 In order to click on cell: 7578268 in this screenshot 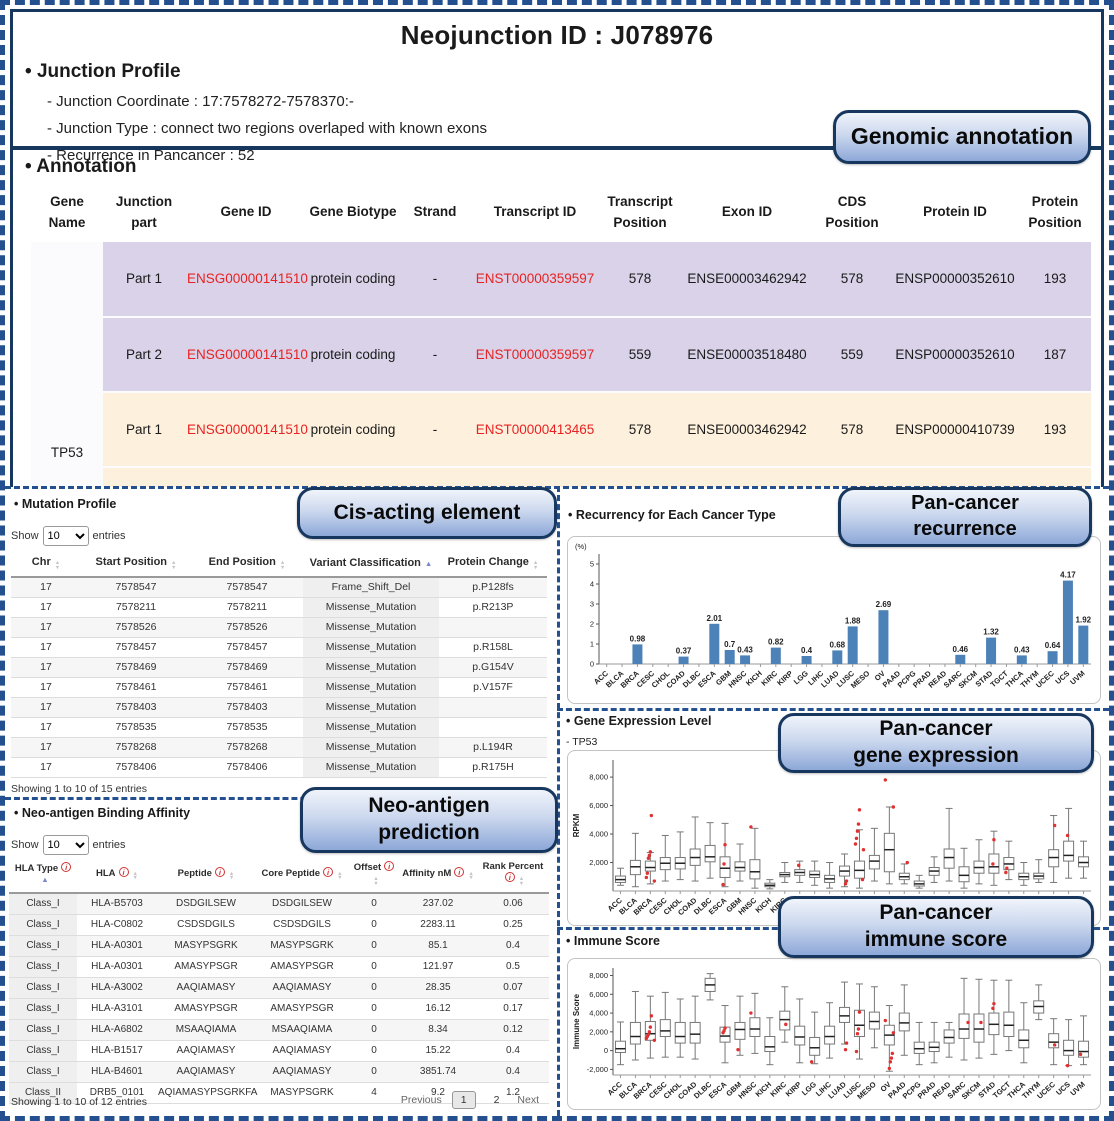, I will do `click(136, 747)`.